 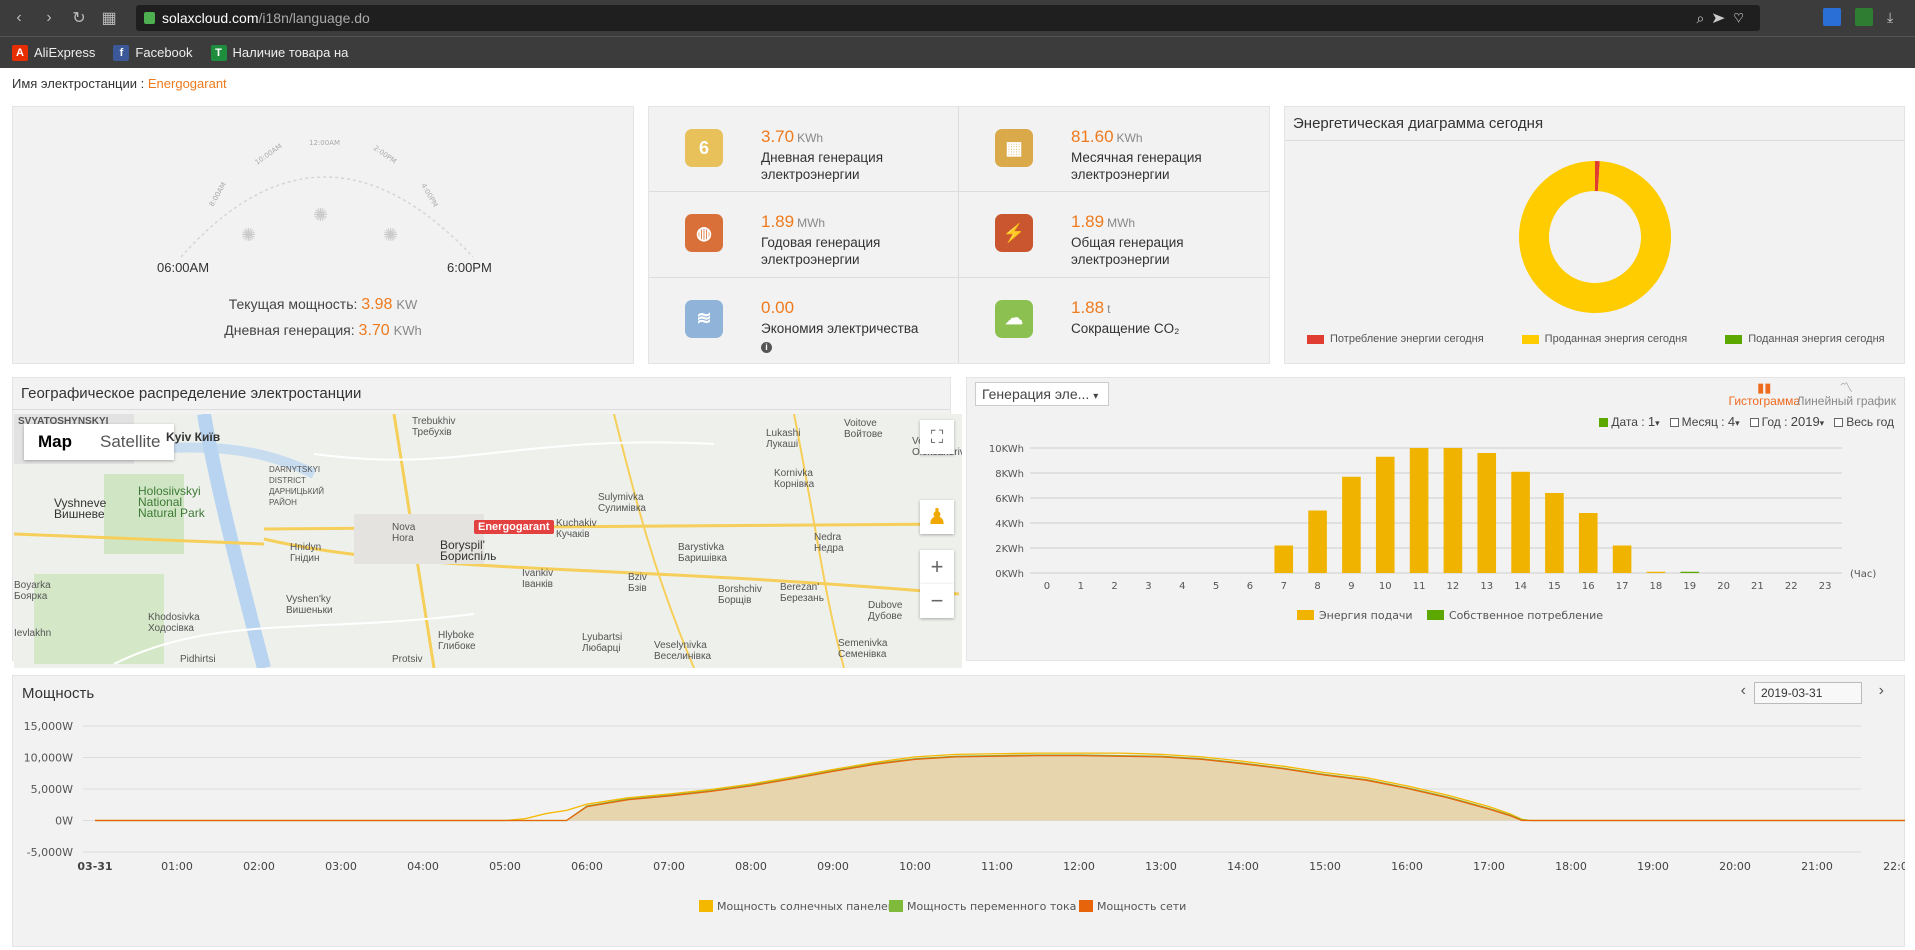 I want to click on date-select: 1▾, so click(x=1653, y=421).